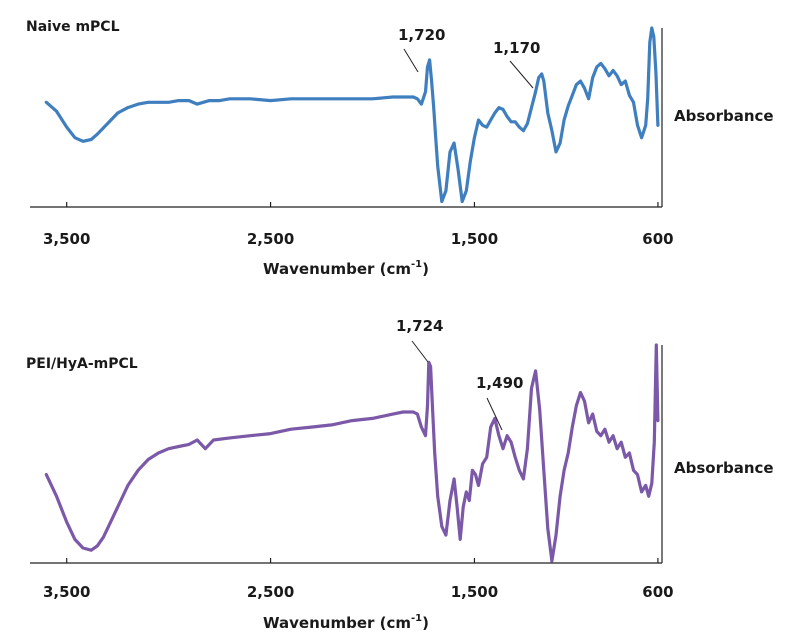 The height and width of the screenshot is (634, 785). Describe the element at coordinates (499, 383) in the screenshot. I see `peak-label: 1,490` at that location.